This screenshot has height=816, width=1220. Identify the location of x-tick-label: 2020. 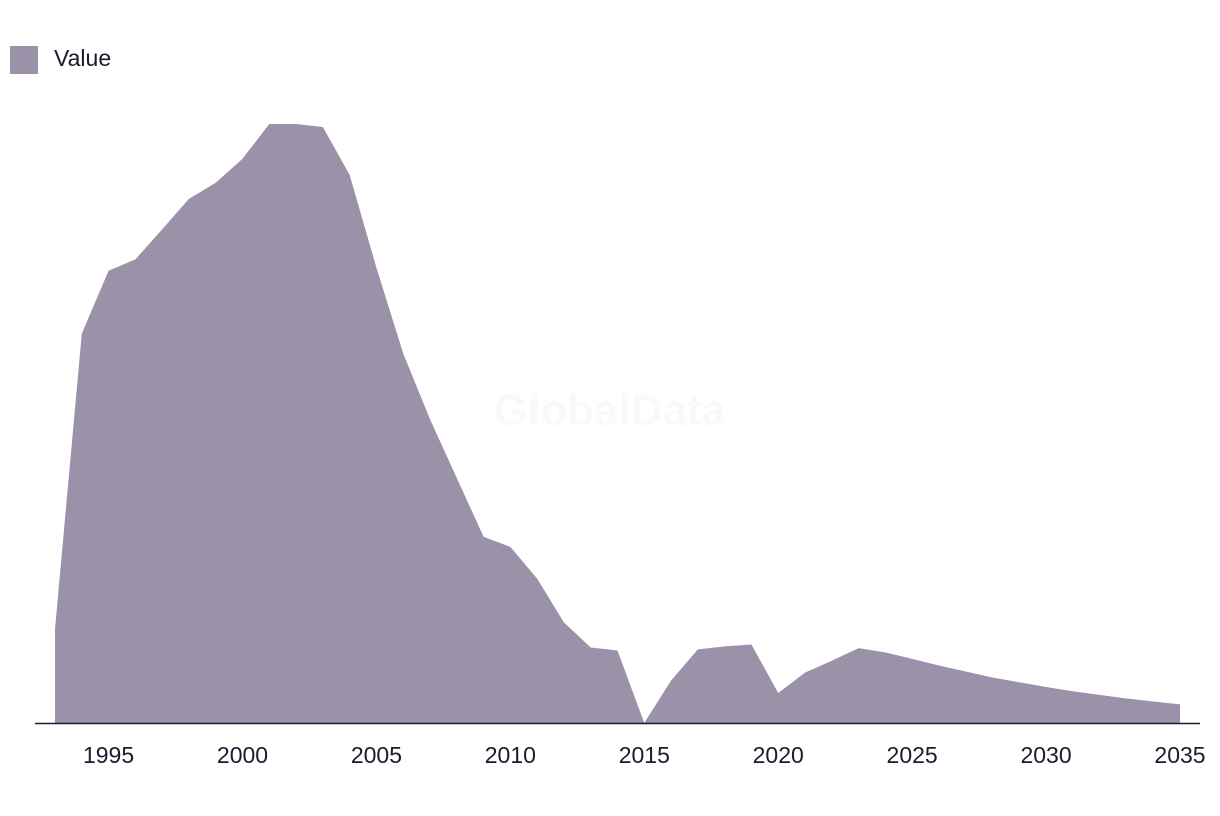
(778, 755).